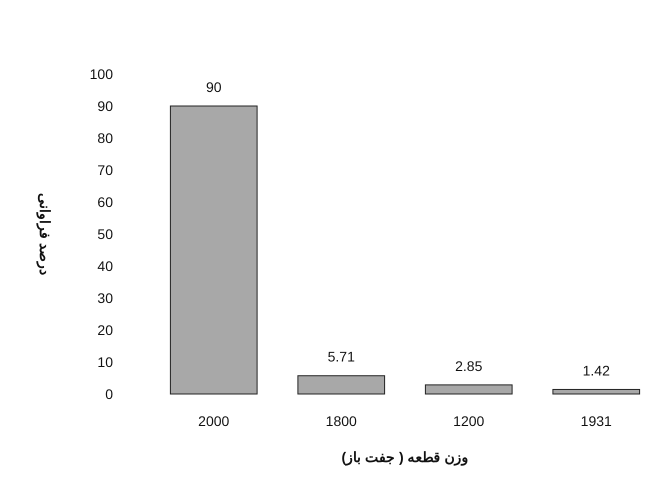 The image size is (670, 501). Describe the element at coordinates (214, 87) in the screenshot. I see `data-label: 90` at that location.